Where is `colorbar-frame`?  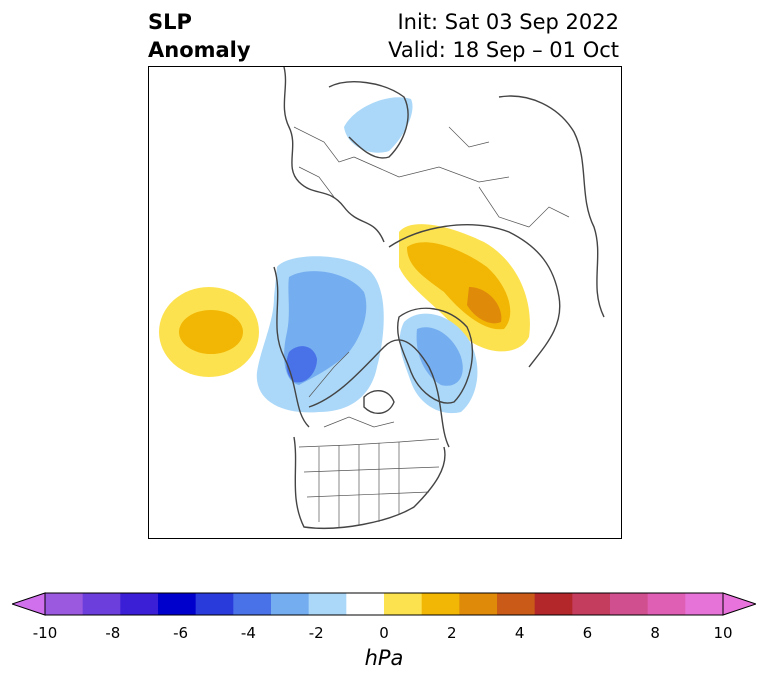
colorbar-frame is located at coordinates (384, 604).